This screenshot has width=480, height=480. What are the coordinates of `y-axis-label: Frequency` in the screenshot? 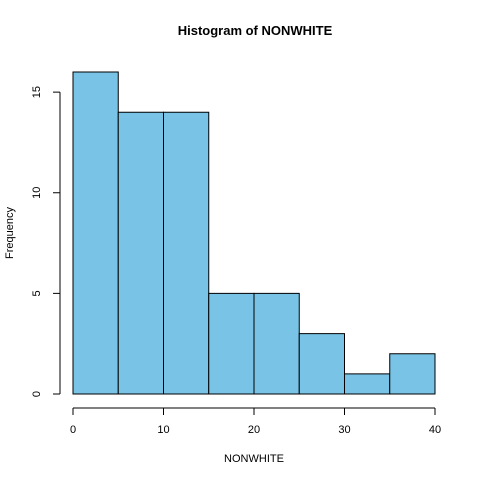 It's located at (10, 233).